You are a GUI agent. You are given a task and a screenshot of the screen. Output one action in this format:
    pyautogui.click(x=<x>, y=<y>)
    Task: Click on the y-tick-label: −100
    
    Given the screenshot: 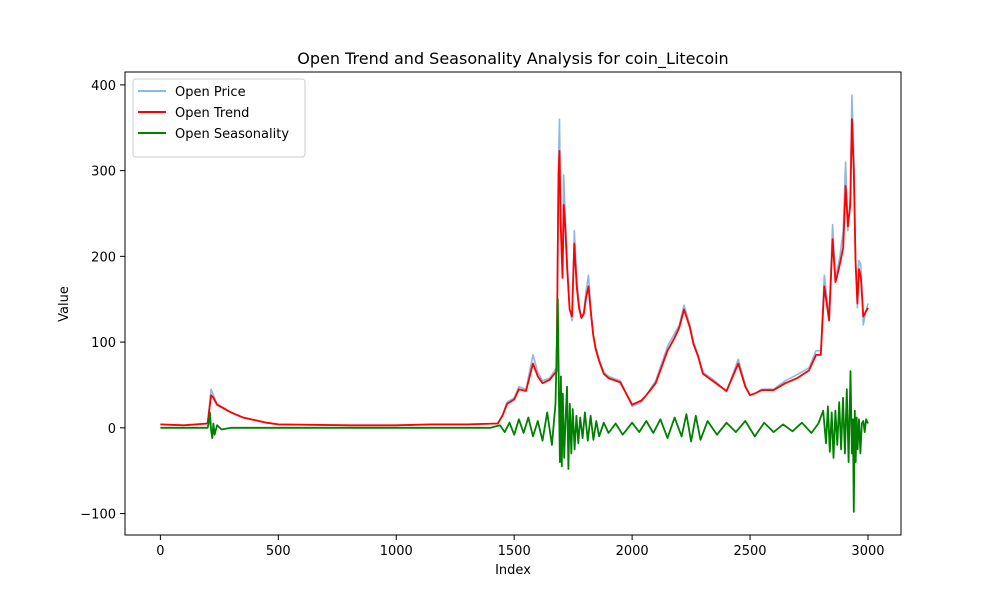 What is the action you would take?
    pyautogui.click(x=98, y=515)
    